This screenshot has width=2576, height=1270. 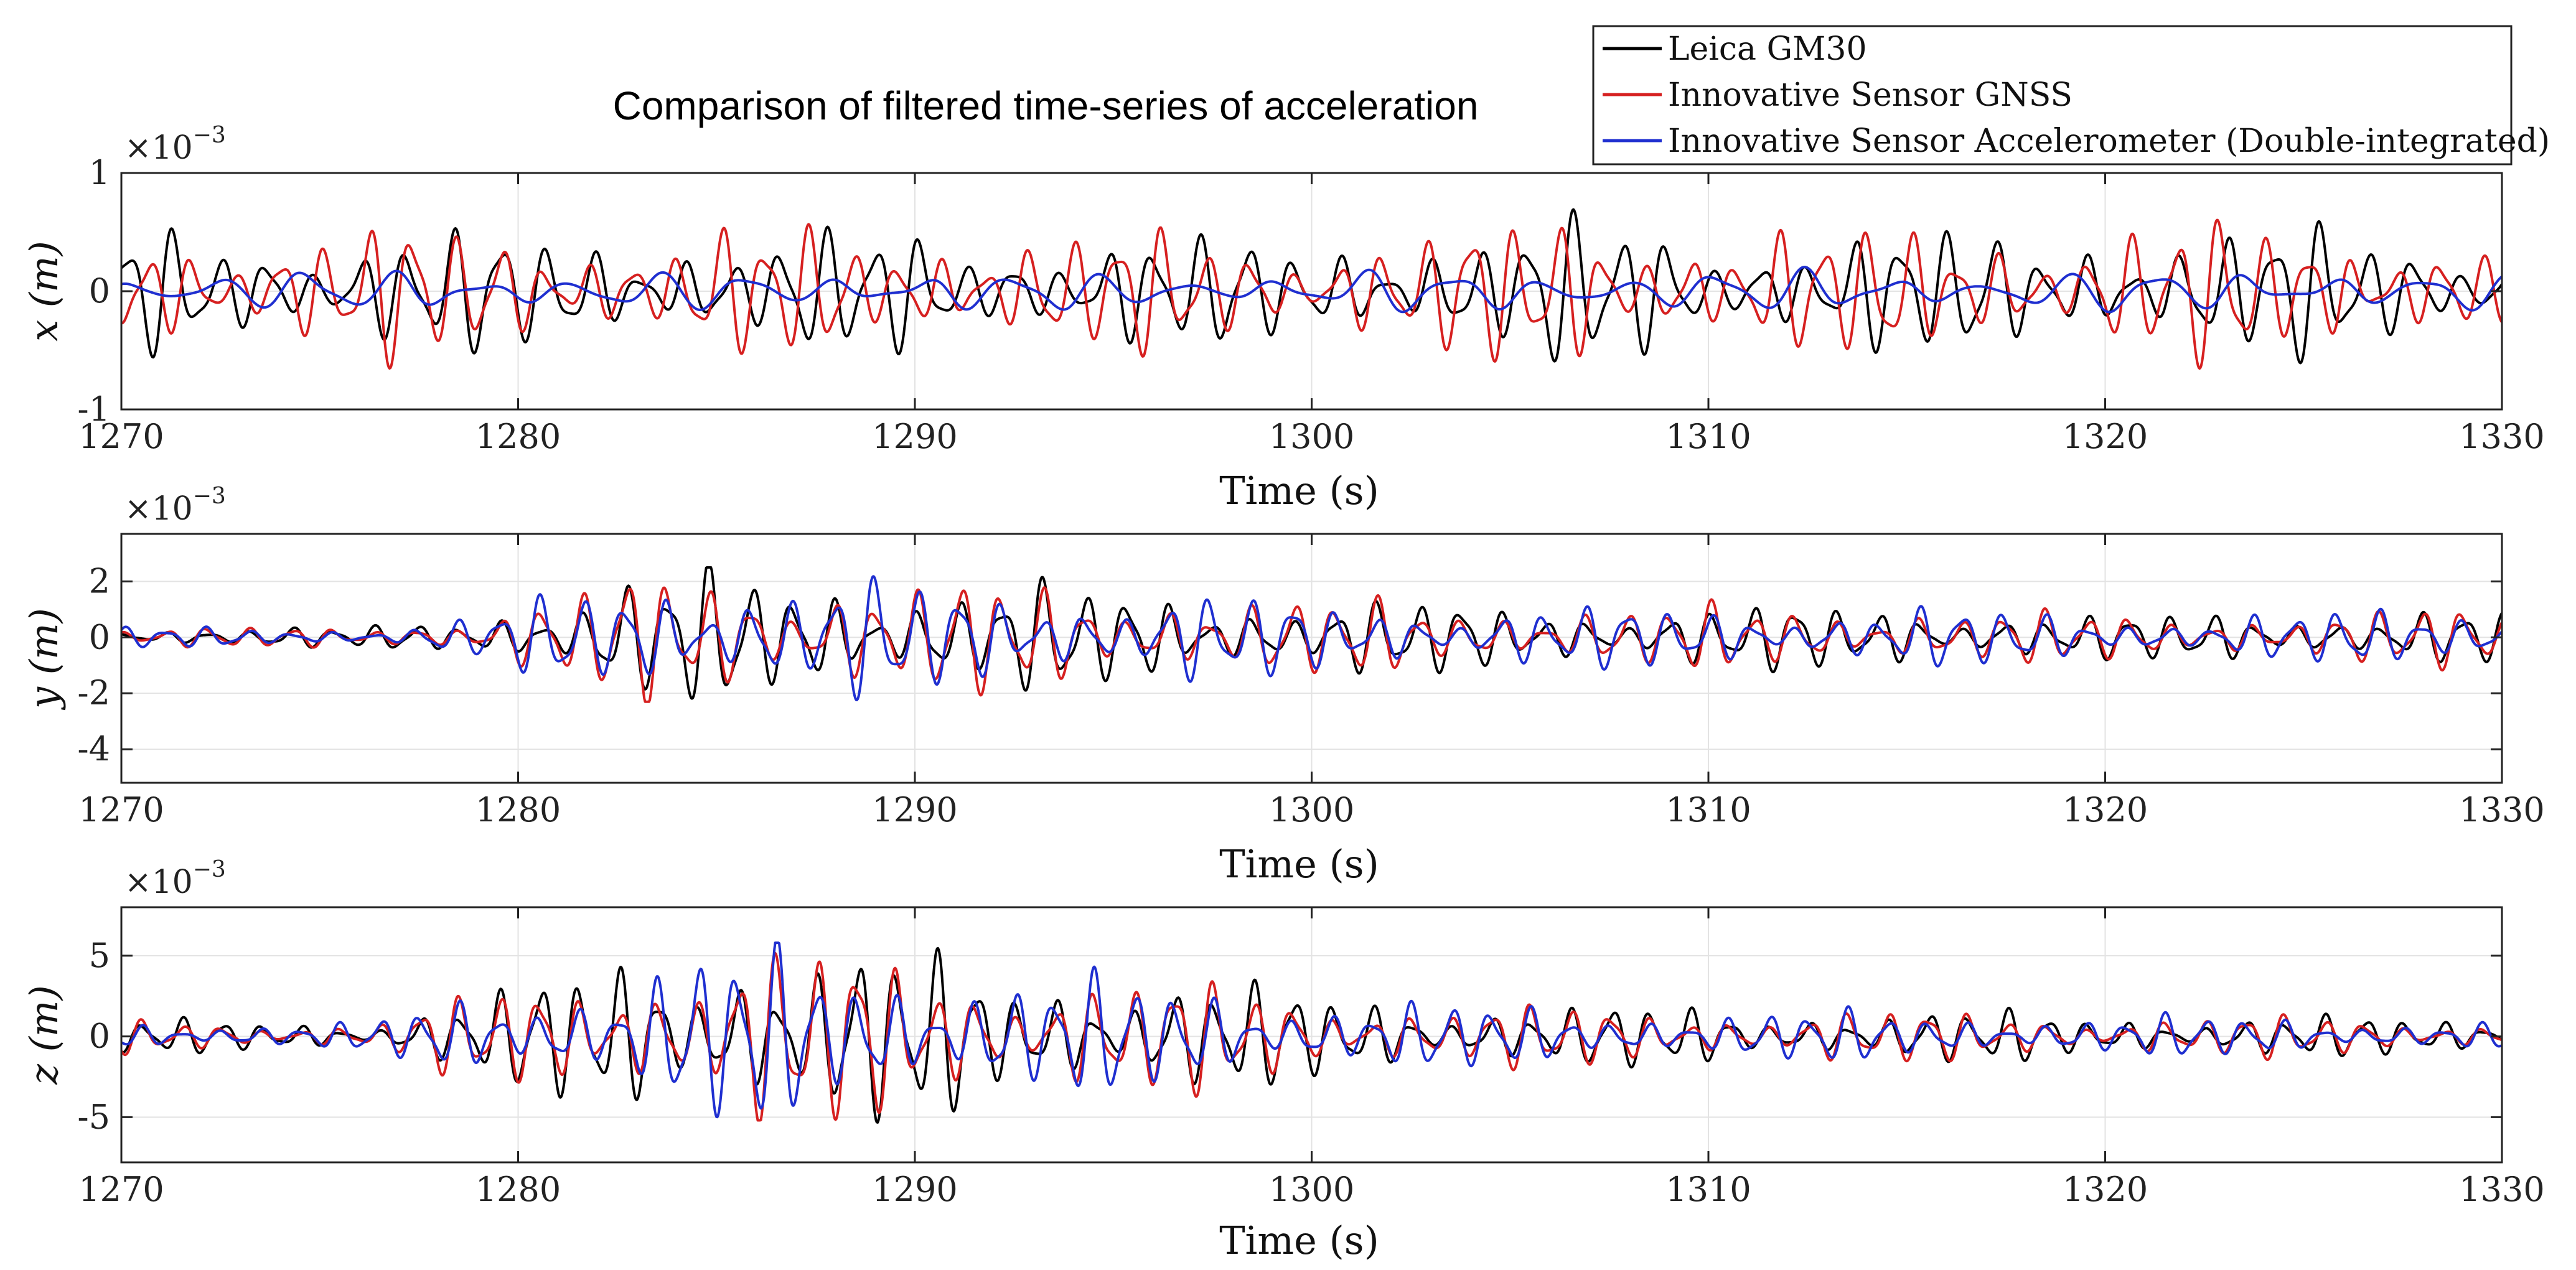 I want to click on y-tick-label-x-0: 0, so click(x=99, y=290).